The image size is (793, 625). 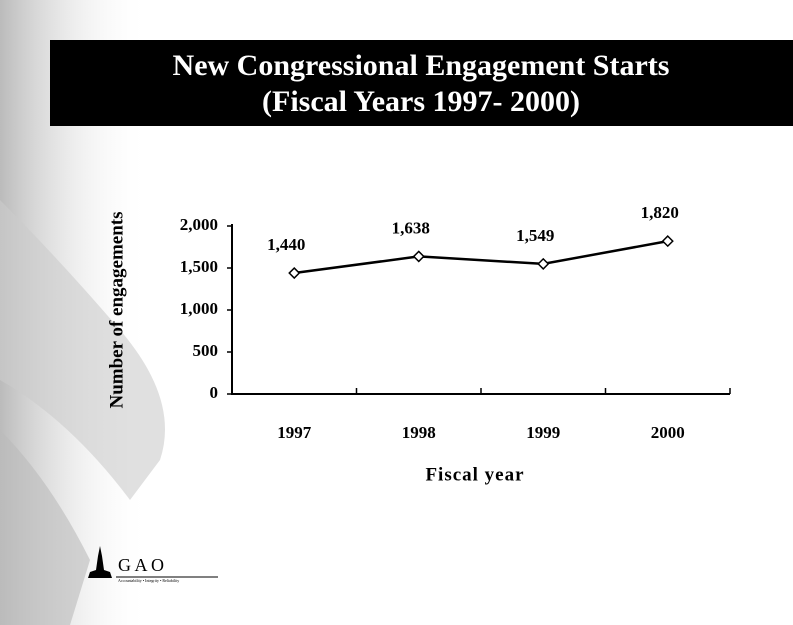 What do you see at coordinates (481, 257) in the screenshot?
I see `series-line` at bounding box center [481, 257].